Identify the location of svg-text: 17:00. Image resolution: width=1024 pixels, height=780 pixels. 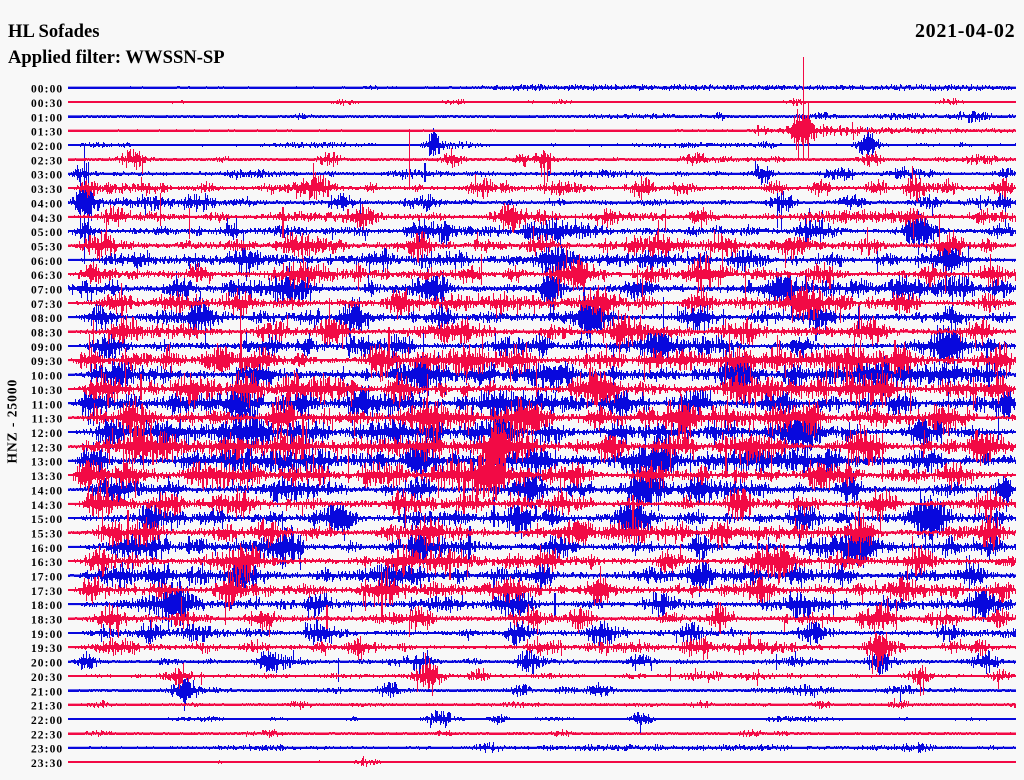
(47, 578).